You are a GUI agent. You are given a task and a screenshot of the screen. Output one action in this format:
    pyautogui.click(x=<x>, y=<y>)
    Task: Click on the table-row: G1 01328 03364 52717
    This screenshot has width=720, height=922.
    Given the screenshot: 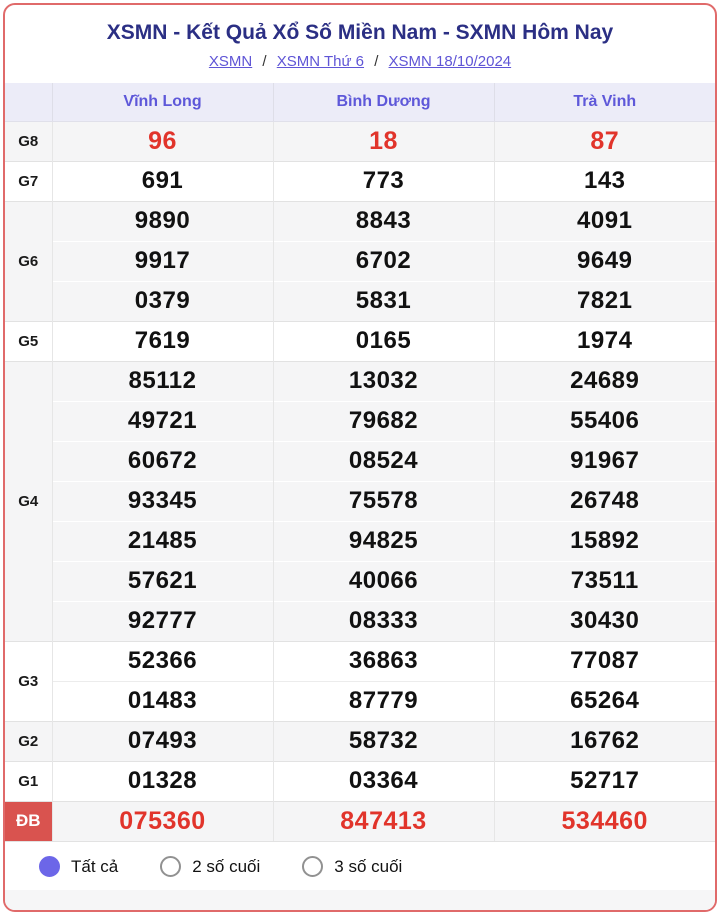 What is the action you would take?
    pyautogui.click(x=360, y=780)
    